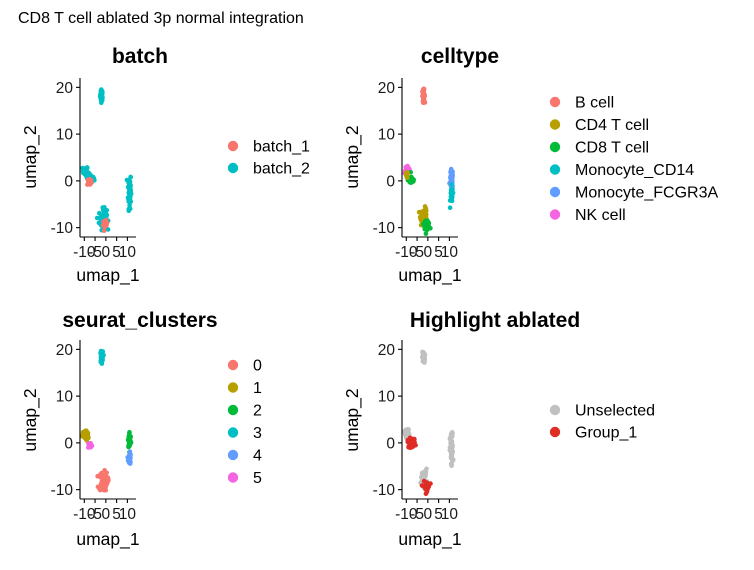 The image size is (754, 570). Describe the element at coordinates (606, 433) in the screenshot. I see `legend-label: Group_1` at that location.